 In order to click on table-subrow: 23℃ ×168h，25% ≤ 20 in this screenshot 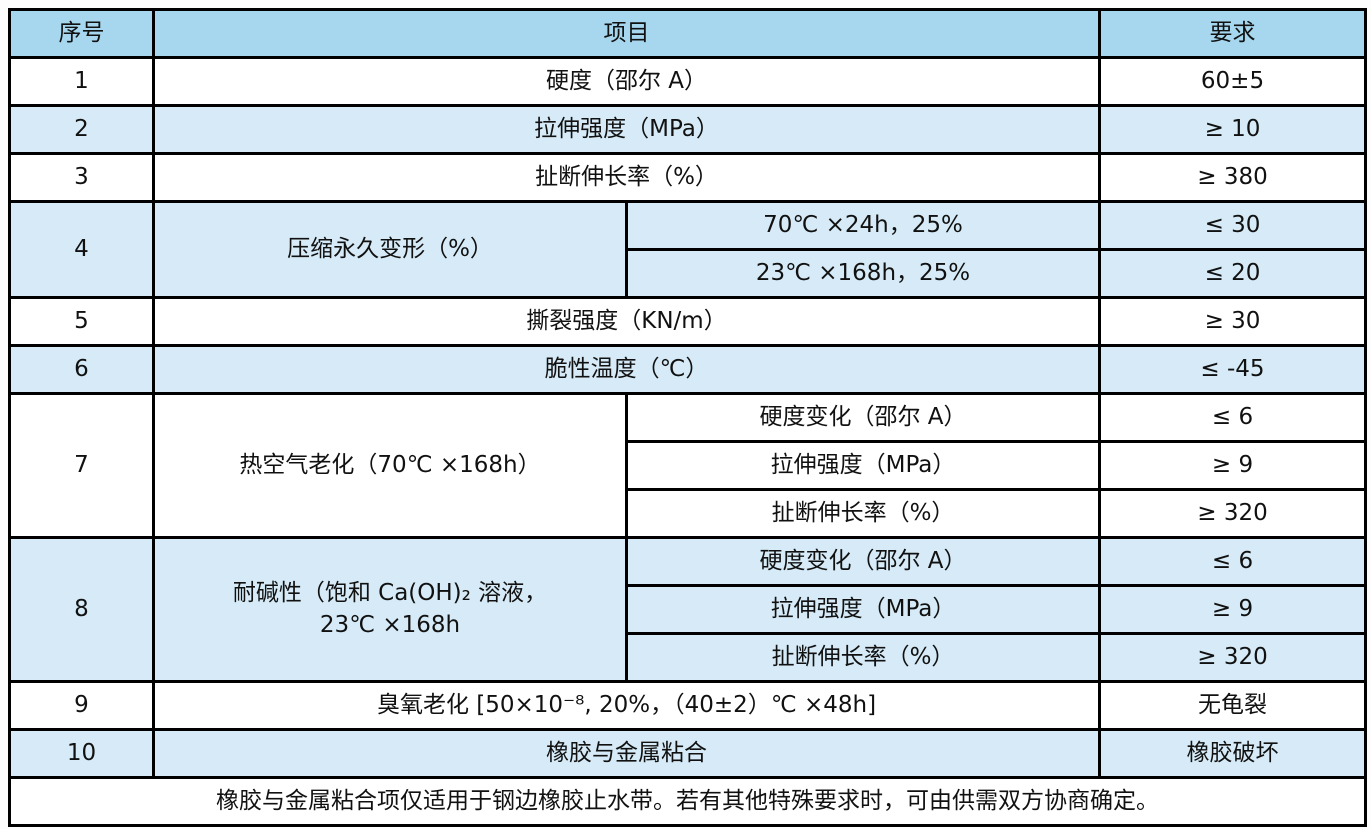, I will do `click(688, 273)`.